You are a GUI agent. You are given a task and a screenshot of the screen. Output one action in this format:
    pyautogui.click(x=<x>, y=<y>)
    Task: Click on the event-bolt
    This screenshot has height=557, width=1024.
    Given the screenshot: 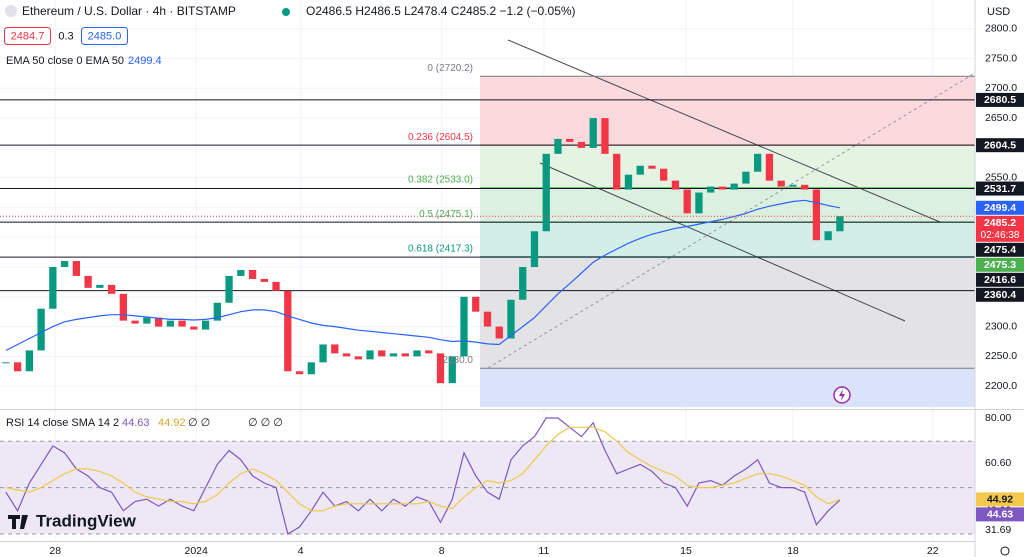 What is the action you would take?
    pyautogui.click(x=842, y=395)
    